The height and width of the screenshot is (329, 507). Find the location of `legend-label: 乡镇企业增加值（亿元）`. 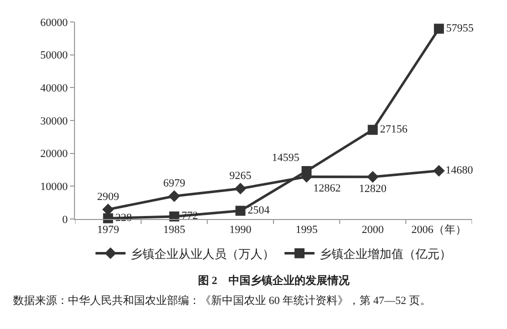

legend-label: 乡镇企业增加值（亿元） is located at coordinates (386, 253).